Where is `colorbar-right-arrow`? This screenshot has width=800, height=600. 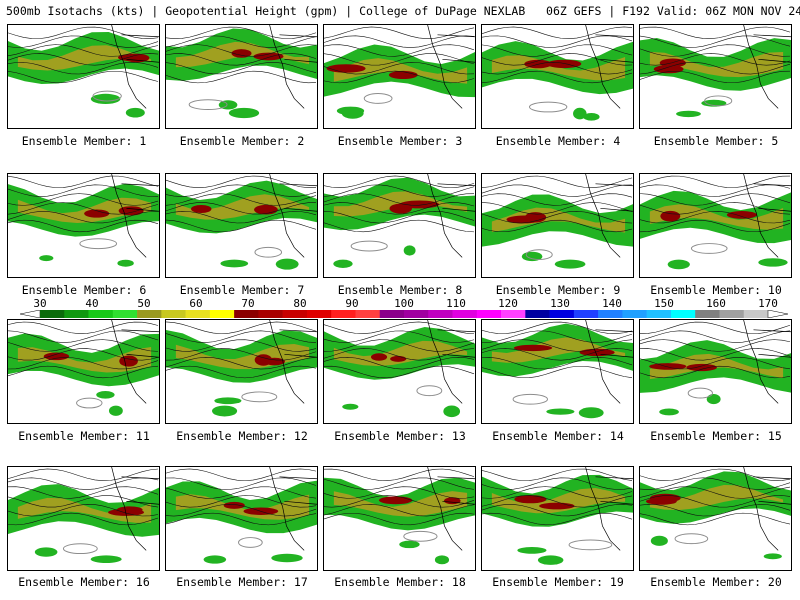
colorbar-right-arrow is located at coordinates (777, 314).